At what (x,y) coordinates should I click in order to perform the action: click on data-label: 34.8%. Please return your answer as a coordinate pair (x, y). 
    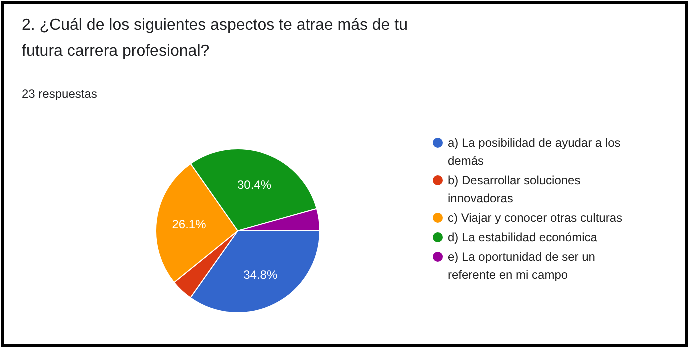
    Looking at the image, I should click on (261, 275).